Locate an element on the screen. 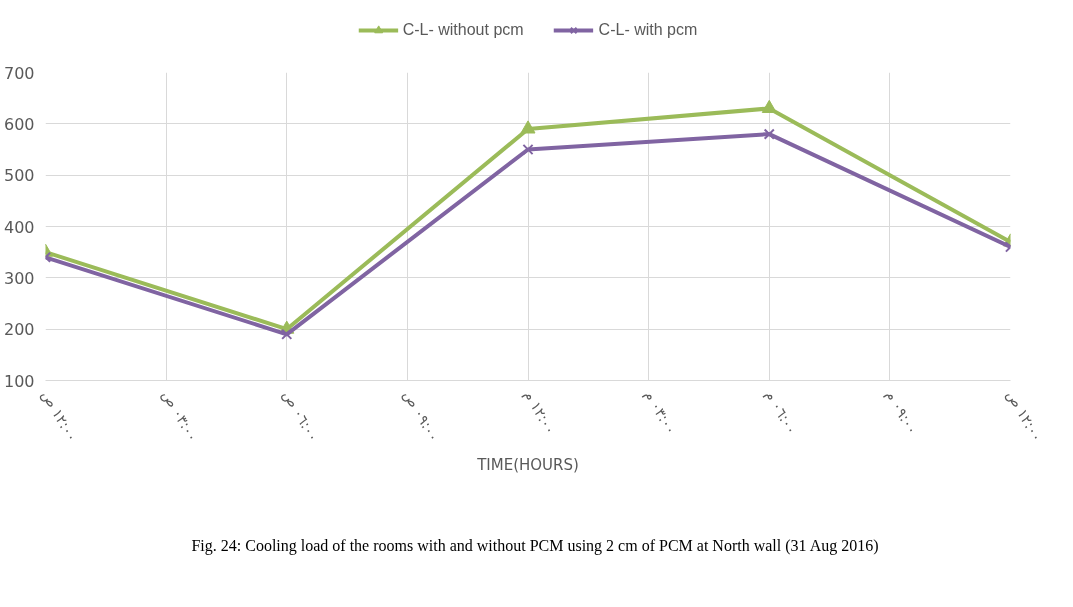 Image resolution: width=1073 pixels, height=607 pixels. x-tick-label: ١٢:٠٠ م is located at coordinates (540, 412).